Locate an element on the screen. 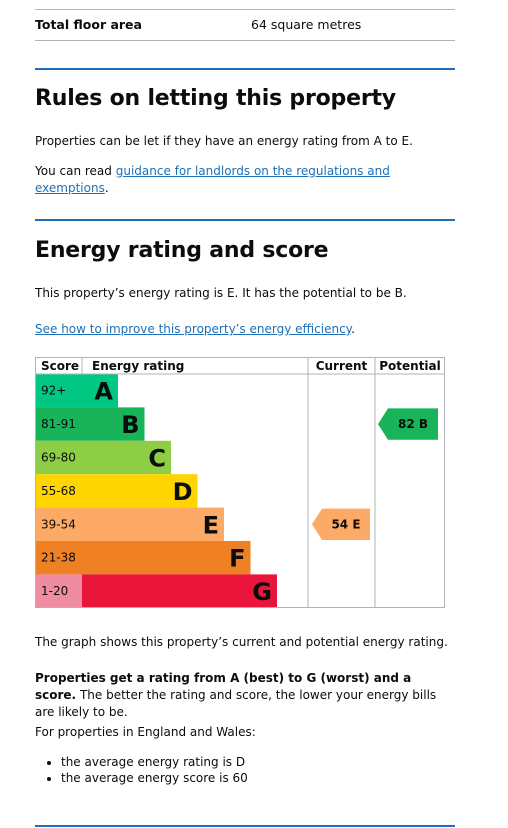 This screenshot has height=828, width=508. header-energy-rating: Energy rating is located at coordinates (138, 366).